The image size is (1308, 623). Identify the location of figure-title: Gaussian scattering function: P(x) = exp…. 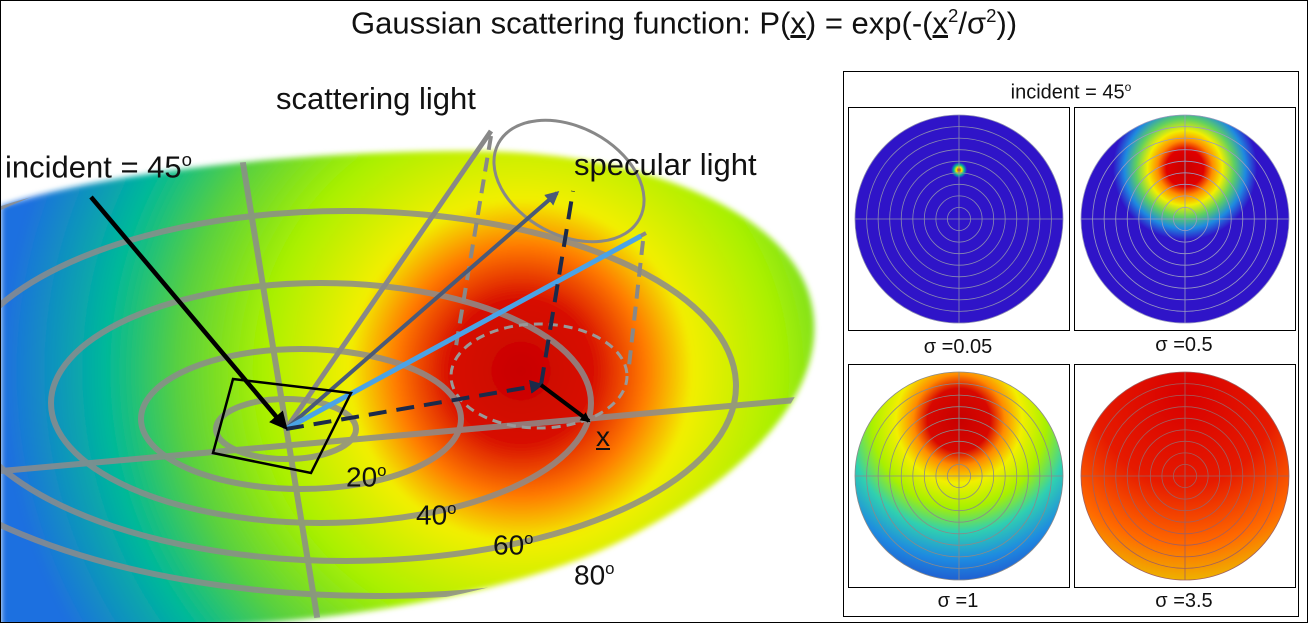
(684, 23).